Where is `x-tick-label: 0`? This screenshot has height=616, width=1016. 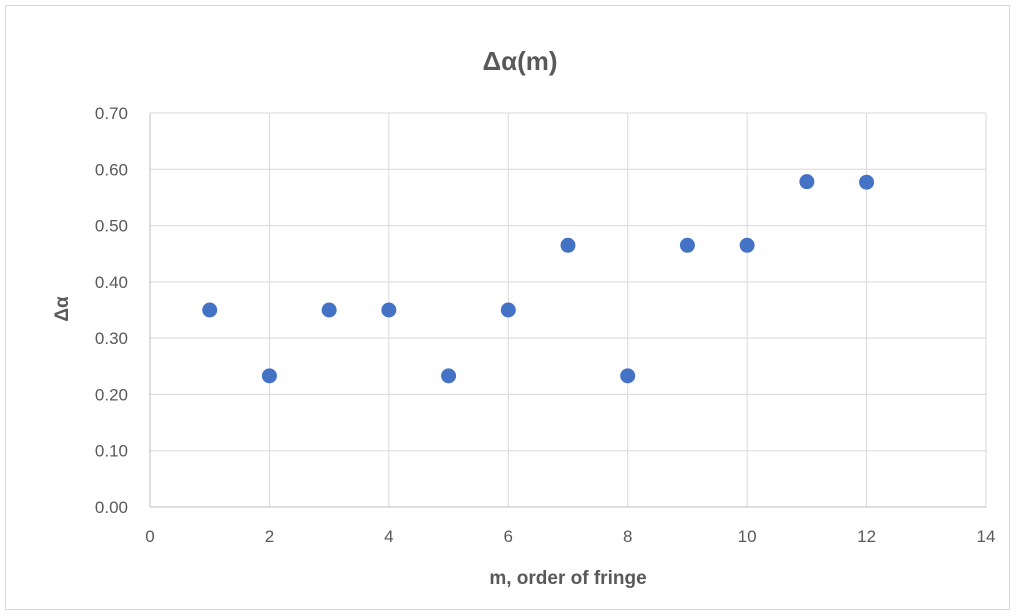 x-tick-label: 0 is located at coordinates (149, 536).